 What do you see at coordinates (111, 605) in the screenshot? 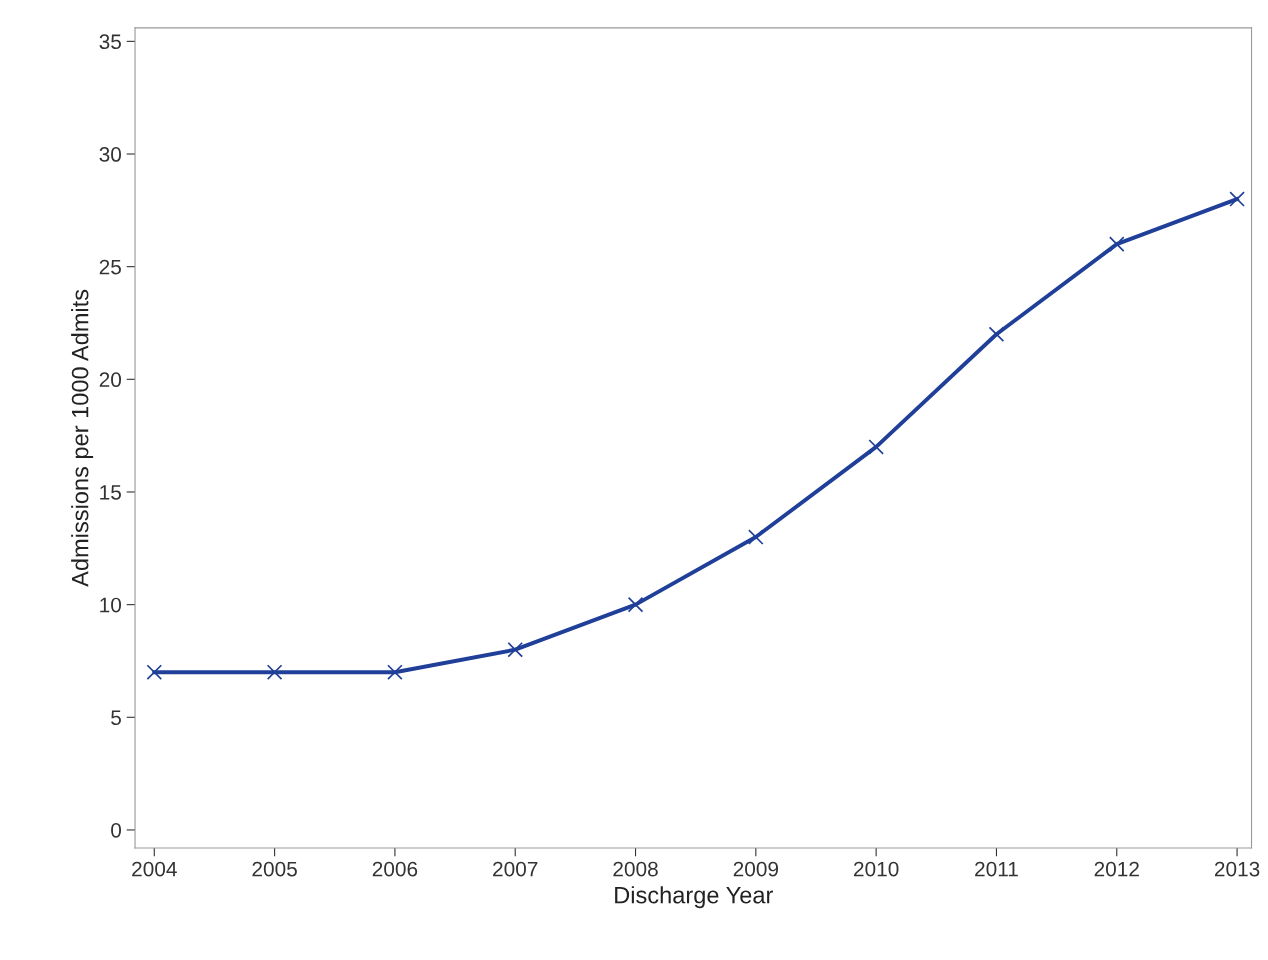
I see `y-tick-label: 10` at bounding box center [111, 605].